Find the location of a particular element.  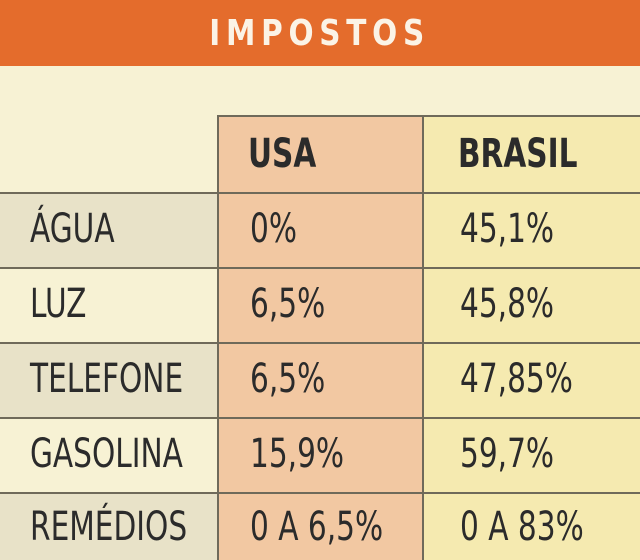

brasil-value-luz: 45,8% is located at coordinates (507, 304).